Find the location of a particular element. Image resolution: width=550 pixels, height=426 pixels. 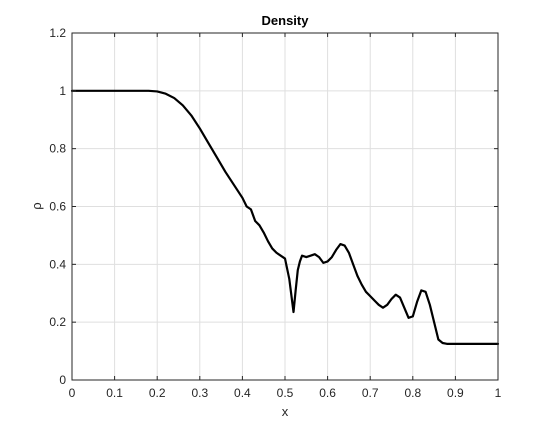

x-tick-label: 0.8 is located at coordinates (412, 393).